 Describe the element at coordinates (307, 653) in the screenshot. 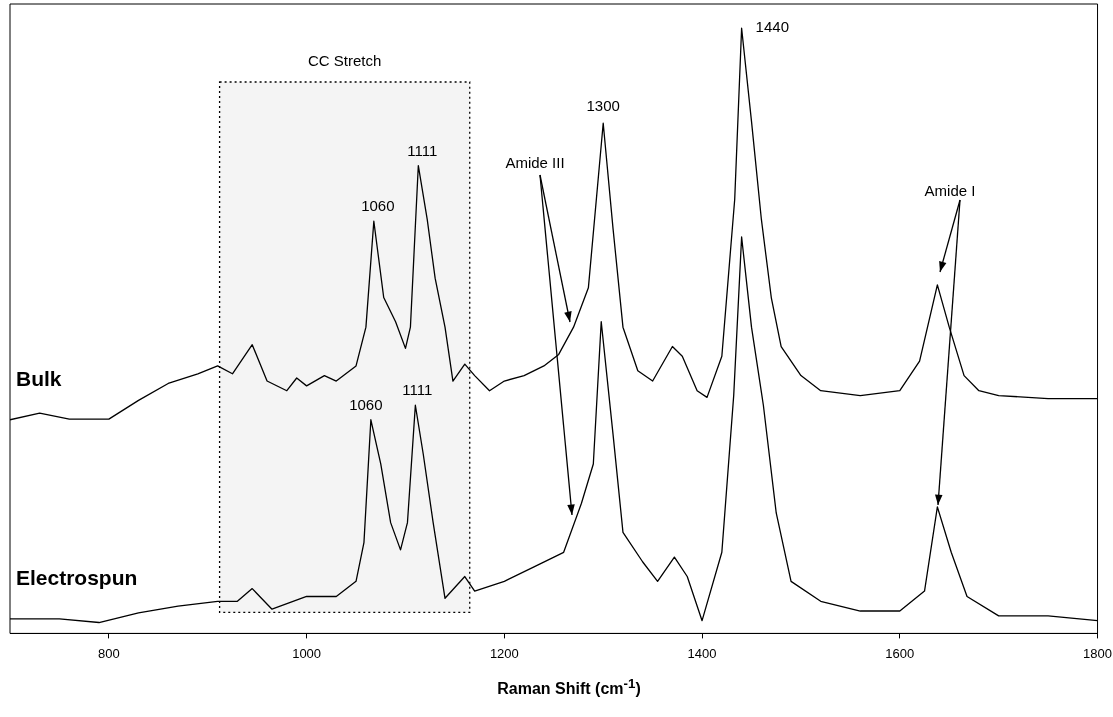

I see `x-tick-label: 1000` at that location.